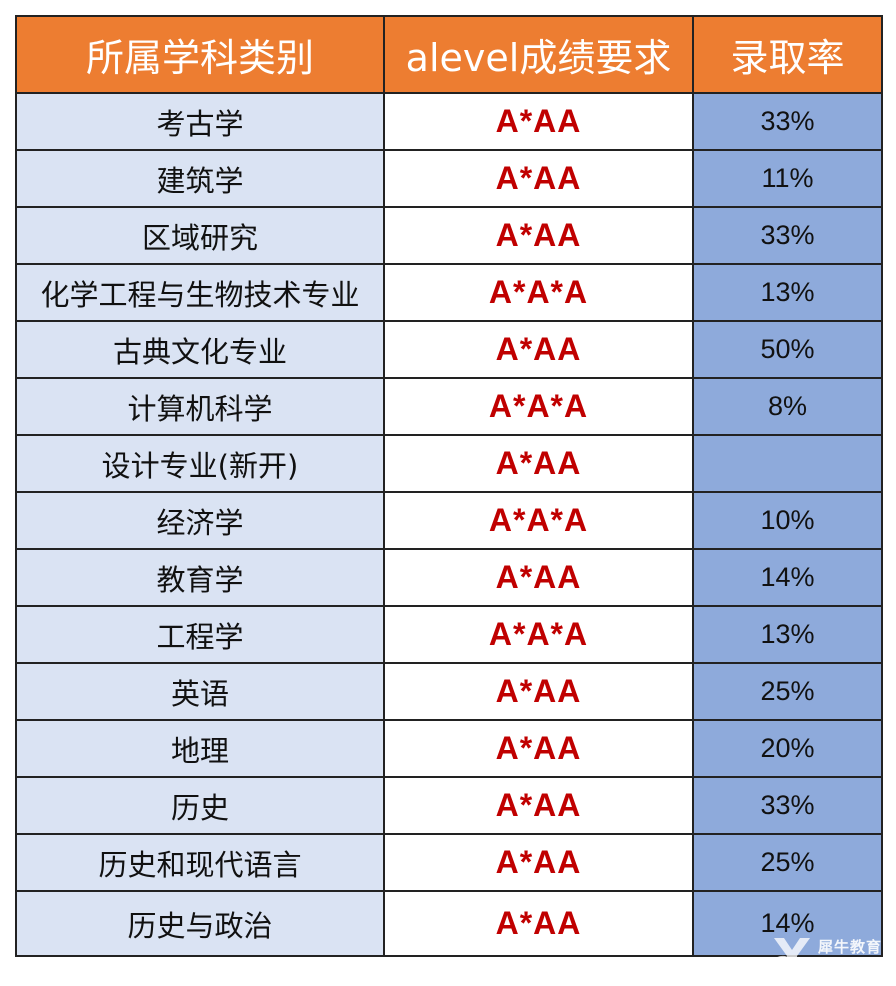  Describe the element at coordinates (787, 54) in the screenshot. I see `header-admission-rate: 录取率` at that location.